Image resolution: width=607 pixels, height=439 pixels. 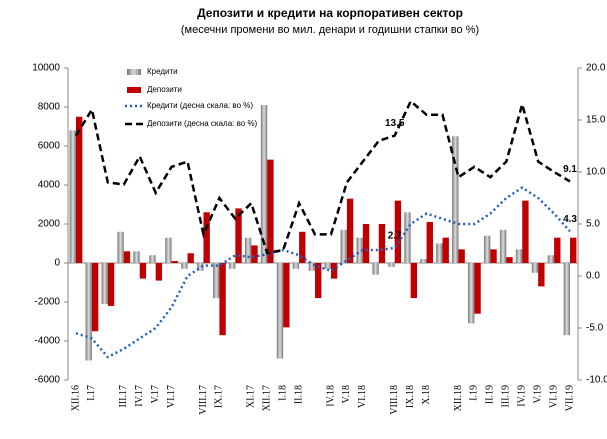 I want to click on x-tick-label: II.19, so click(x=490, y=394).